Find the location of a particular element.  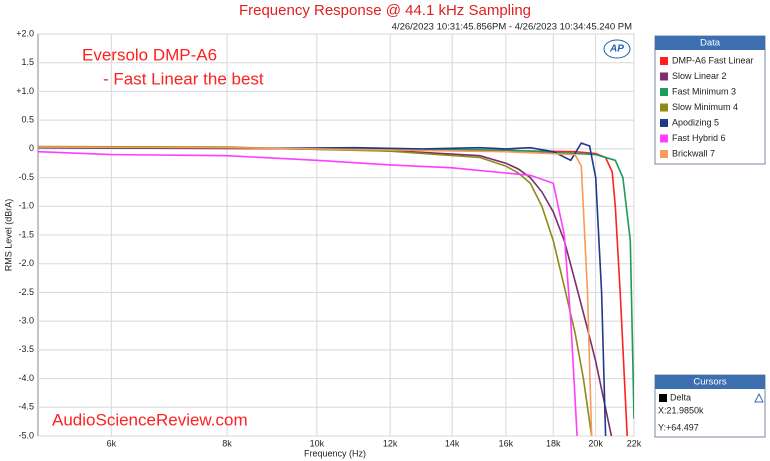

x-tick-label: 18k is located at coordinates (553, 443).